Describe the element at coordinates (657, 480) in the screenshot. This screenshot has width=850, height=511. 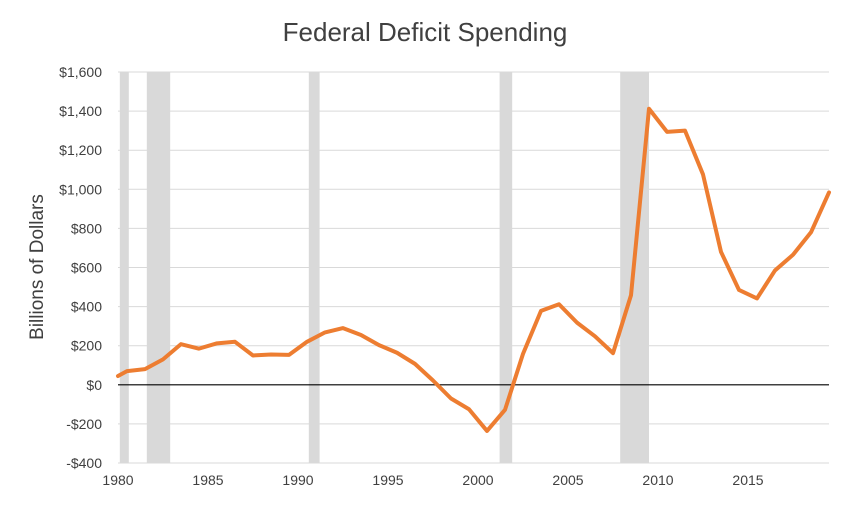
I see `x-tick-label: 2010` at that location.